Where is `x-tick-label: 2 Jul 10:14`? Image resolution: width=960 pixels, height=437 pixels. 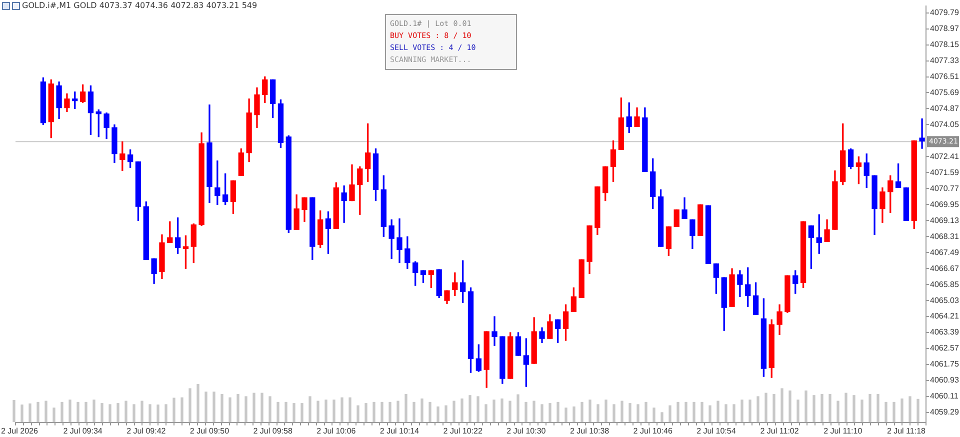 x-tick-label: 2 Jul 10:14 is located at coordinates (400, 431).